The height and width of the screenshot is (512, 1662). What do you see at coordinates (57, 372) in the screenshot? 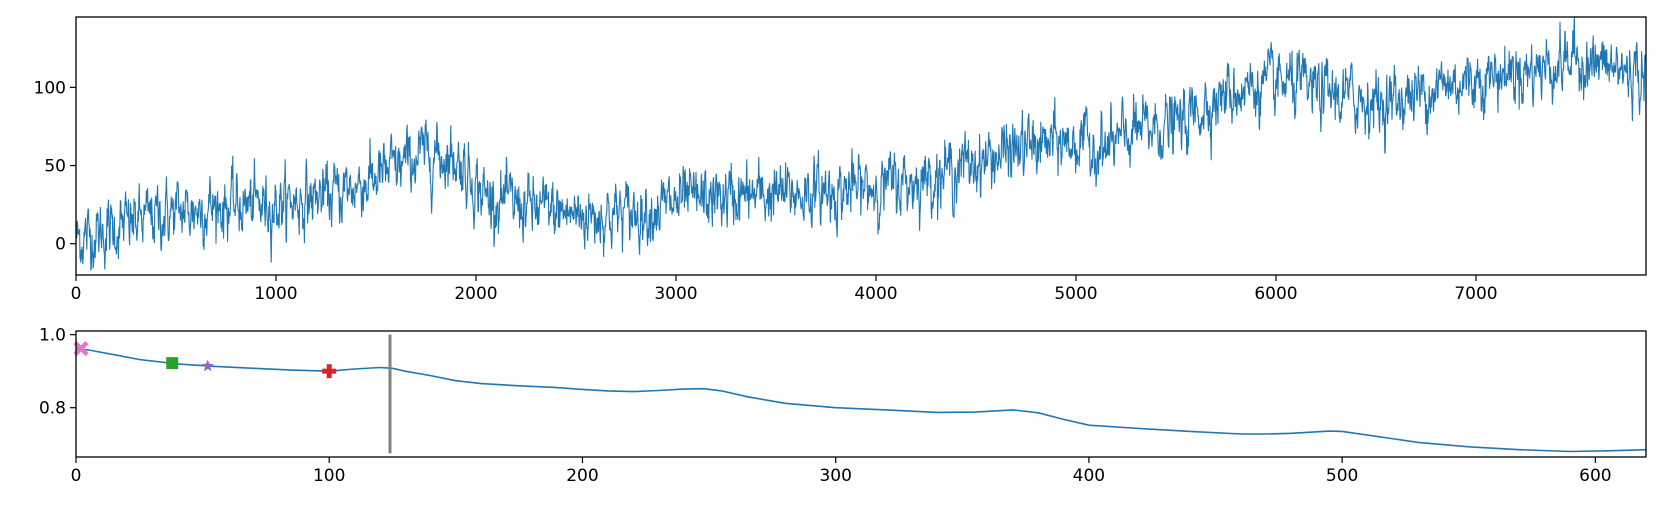
I see `autocorrelation-y-axis: 0.8 1.0` at bounding box center [57, 372].